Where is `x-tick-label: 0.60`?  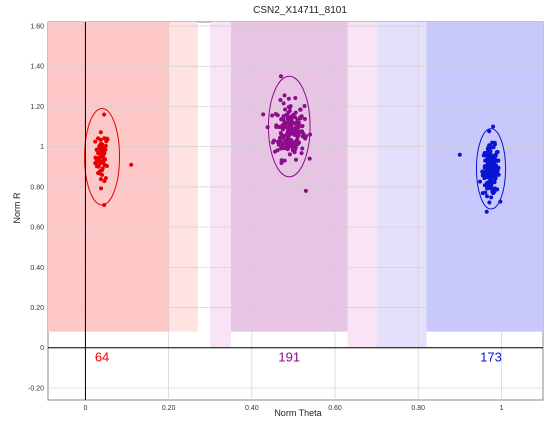
x-tick-label: 0.60 is located at coordinates (335, 408).